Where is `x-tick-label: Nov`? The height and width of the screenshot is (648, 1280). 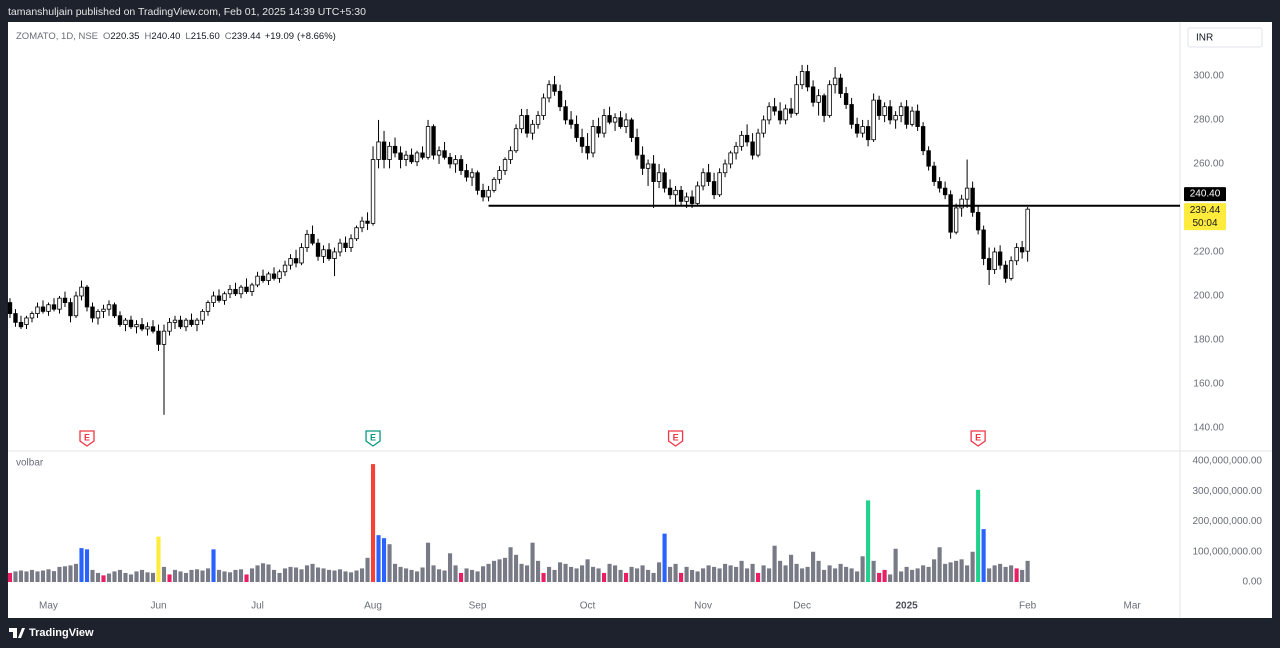
x-tick-label: Nov is located at coordinates (703, 606).